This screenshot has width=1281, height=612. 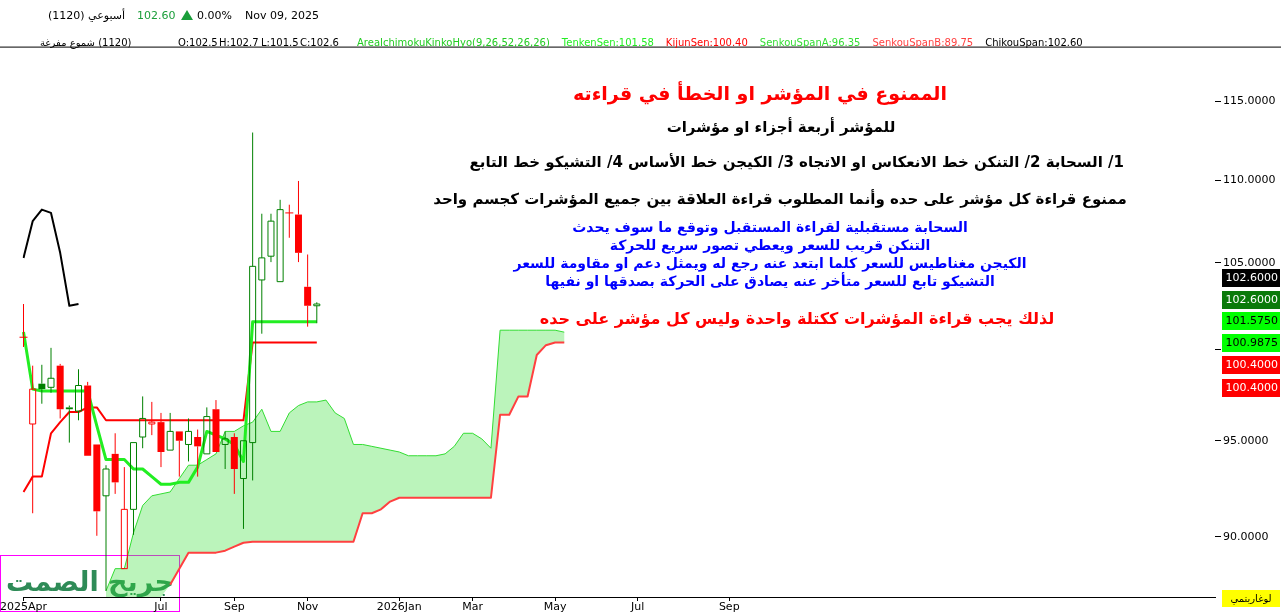 I want to click on annotation: الكيجن مغناطيس للسعر كلما ابتعد عنه رجع له ويمثل دعم او مقاومة للسعر, so click(x=770, y=263).